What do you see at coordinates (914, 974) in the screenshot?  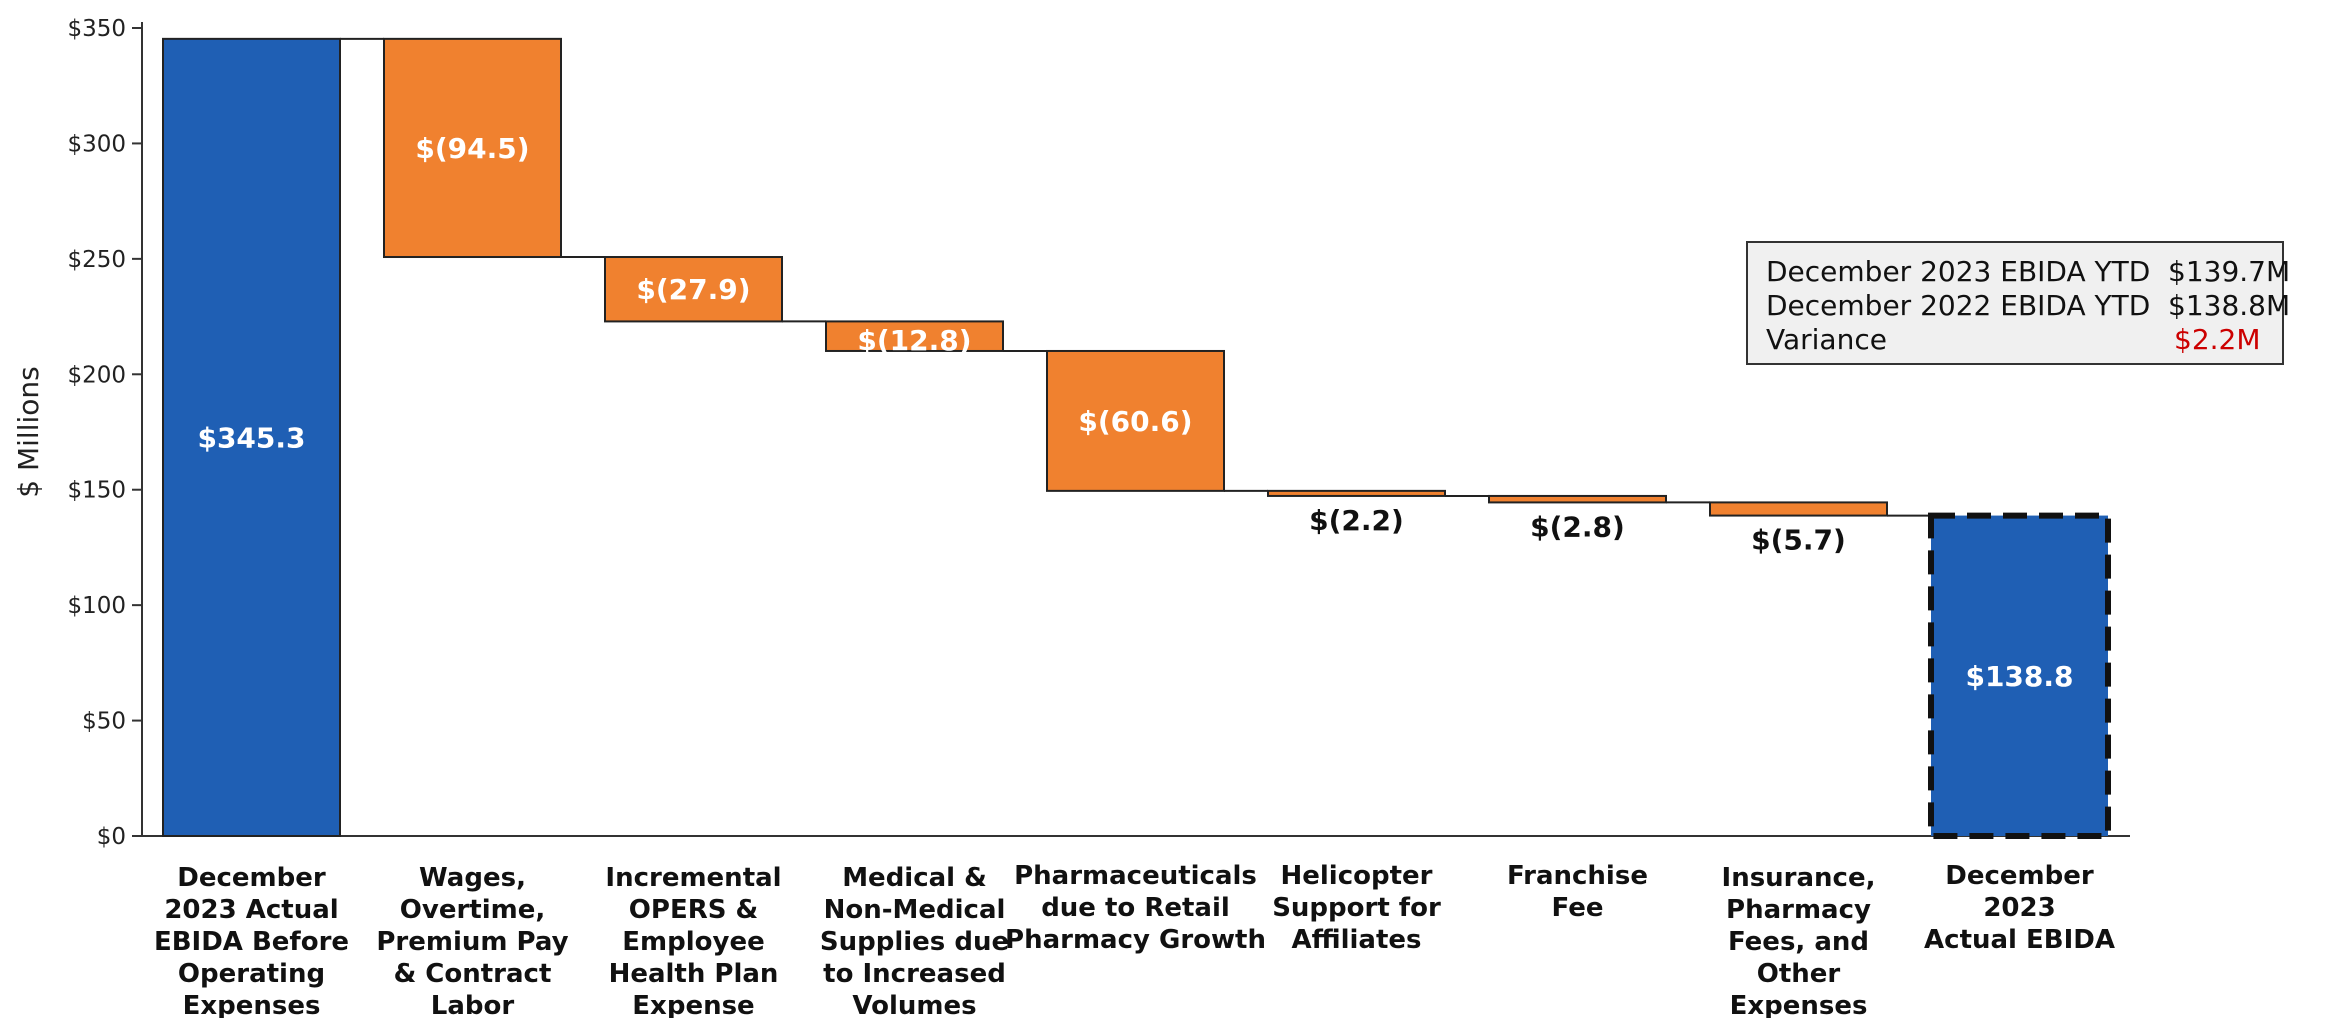 I see `category-label: to Increased` at bounding box center [914, 974].